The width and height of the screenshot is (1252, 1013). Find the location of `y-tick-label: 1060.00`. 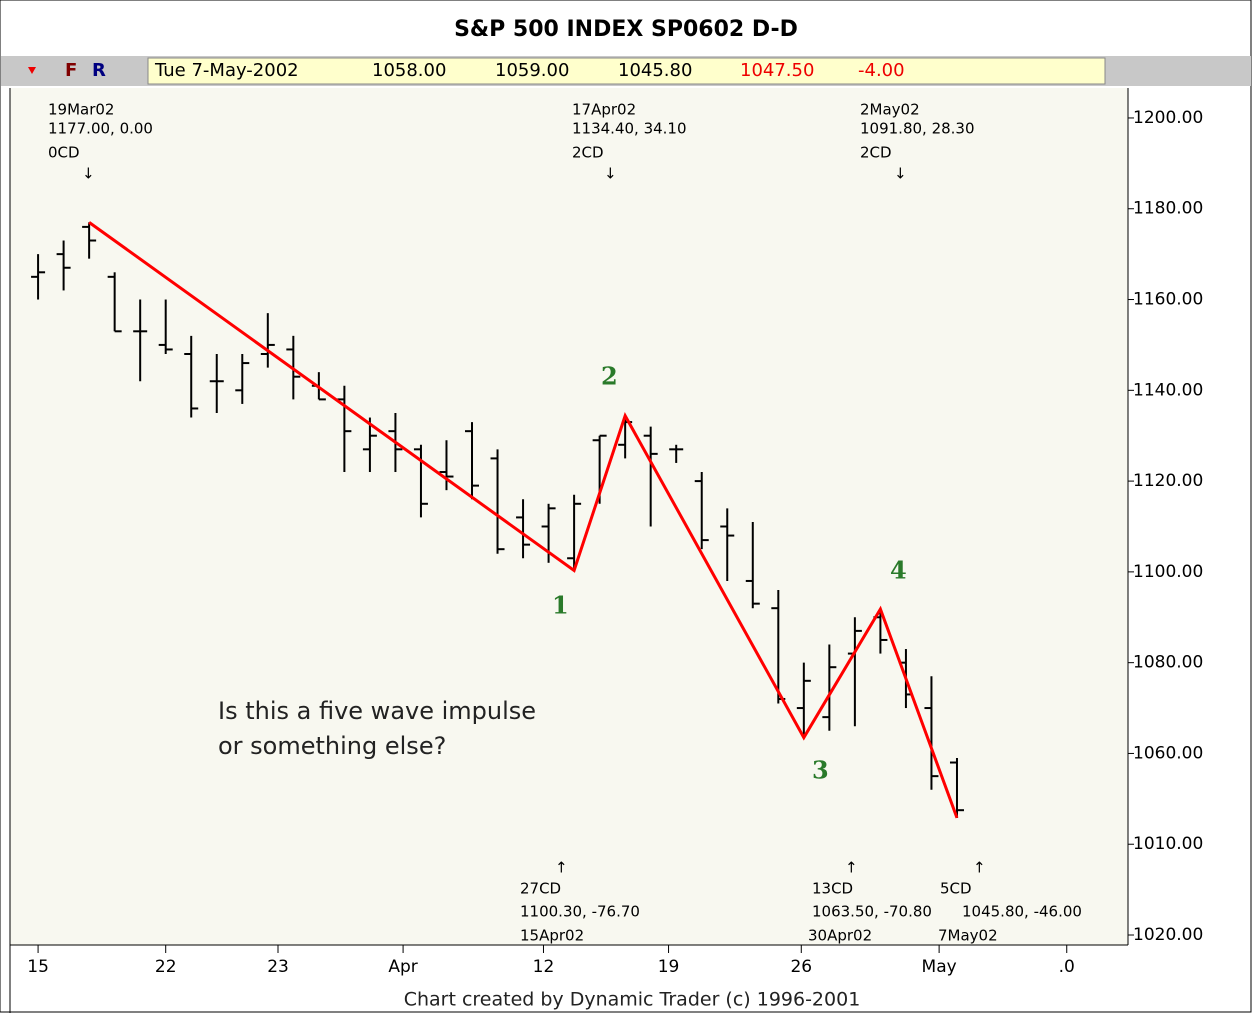

y-tick-label: 1060.00 is located at coordinates (1168, 753).